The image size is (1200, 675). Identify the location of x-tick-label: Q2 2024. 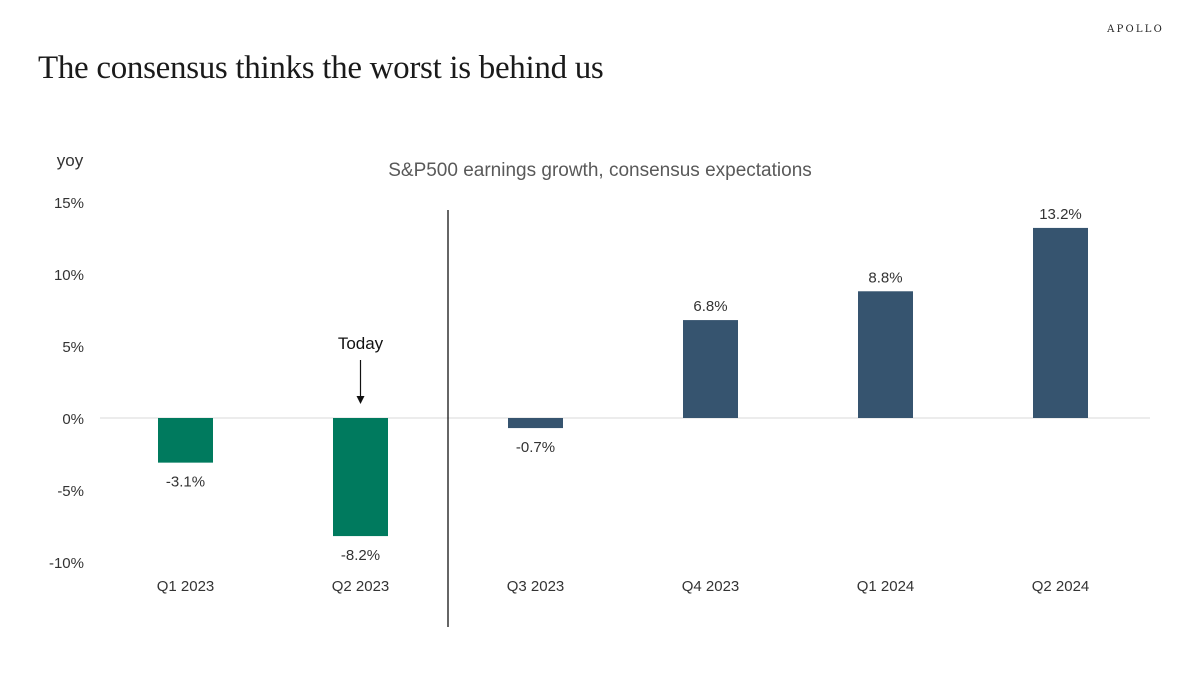
(1061, 586).